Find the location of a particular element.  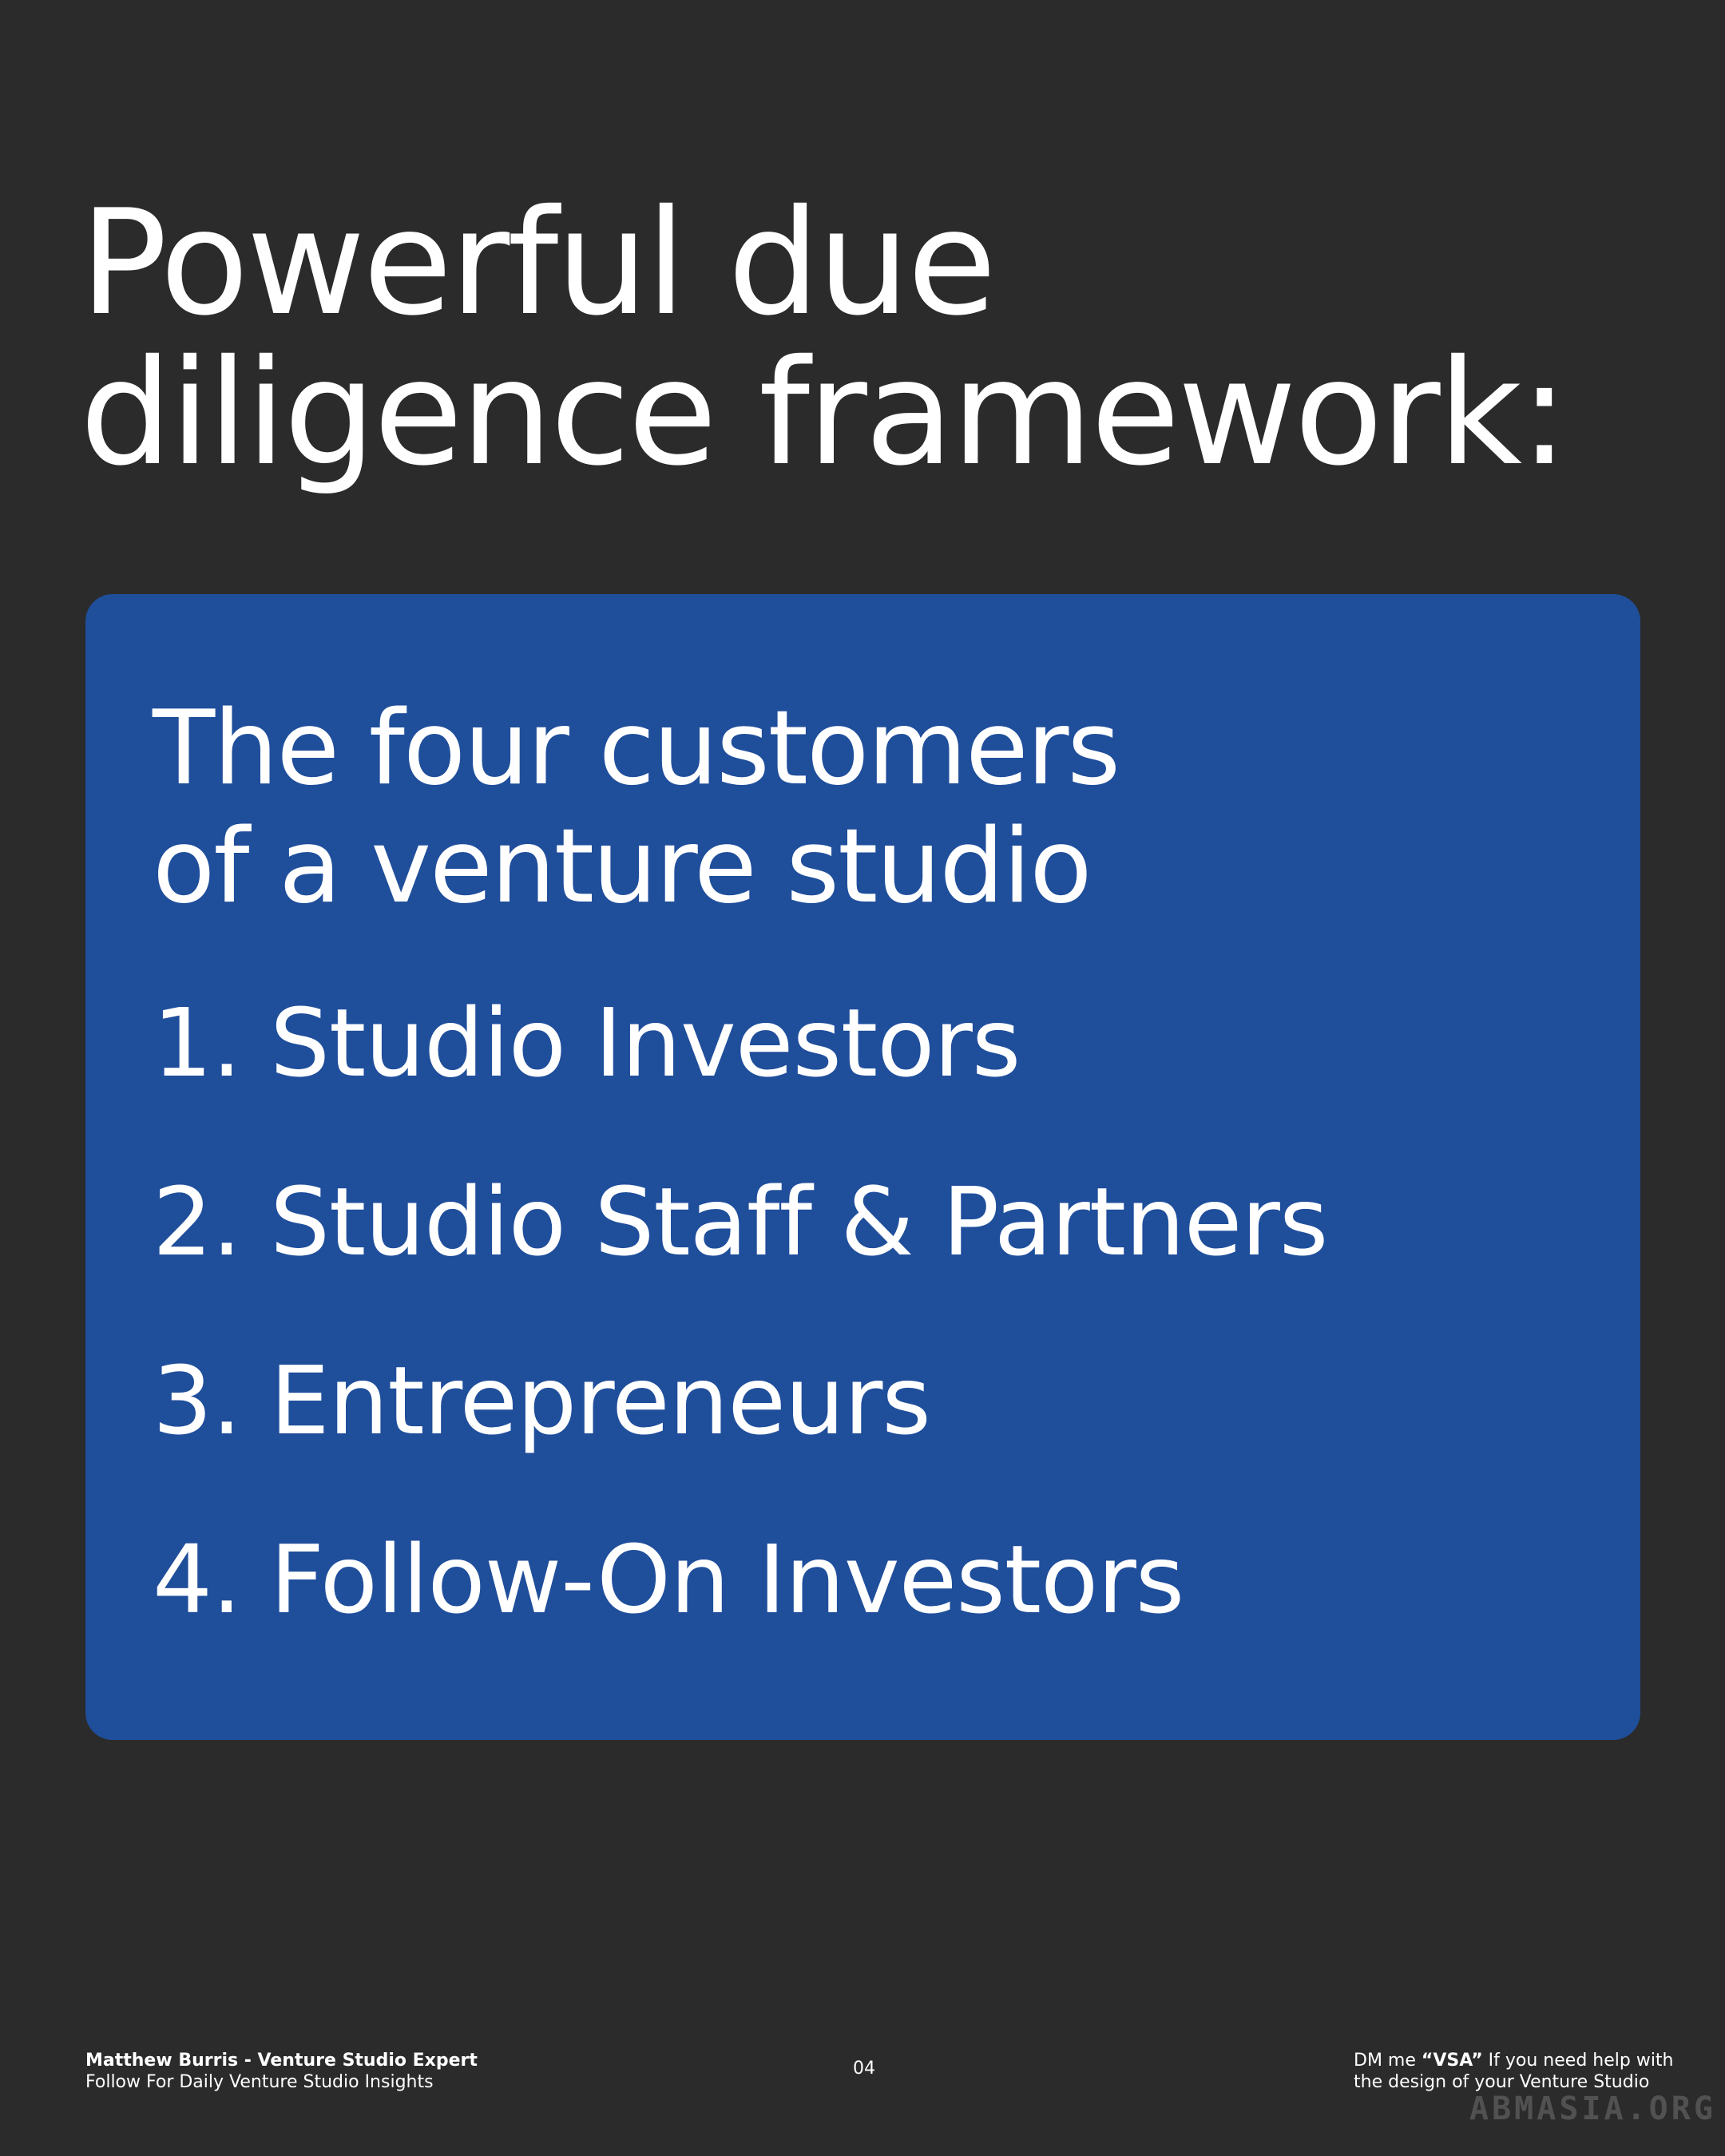

card-heading: The four customers of a venture studio is located at coordinates (637, 807).